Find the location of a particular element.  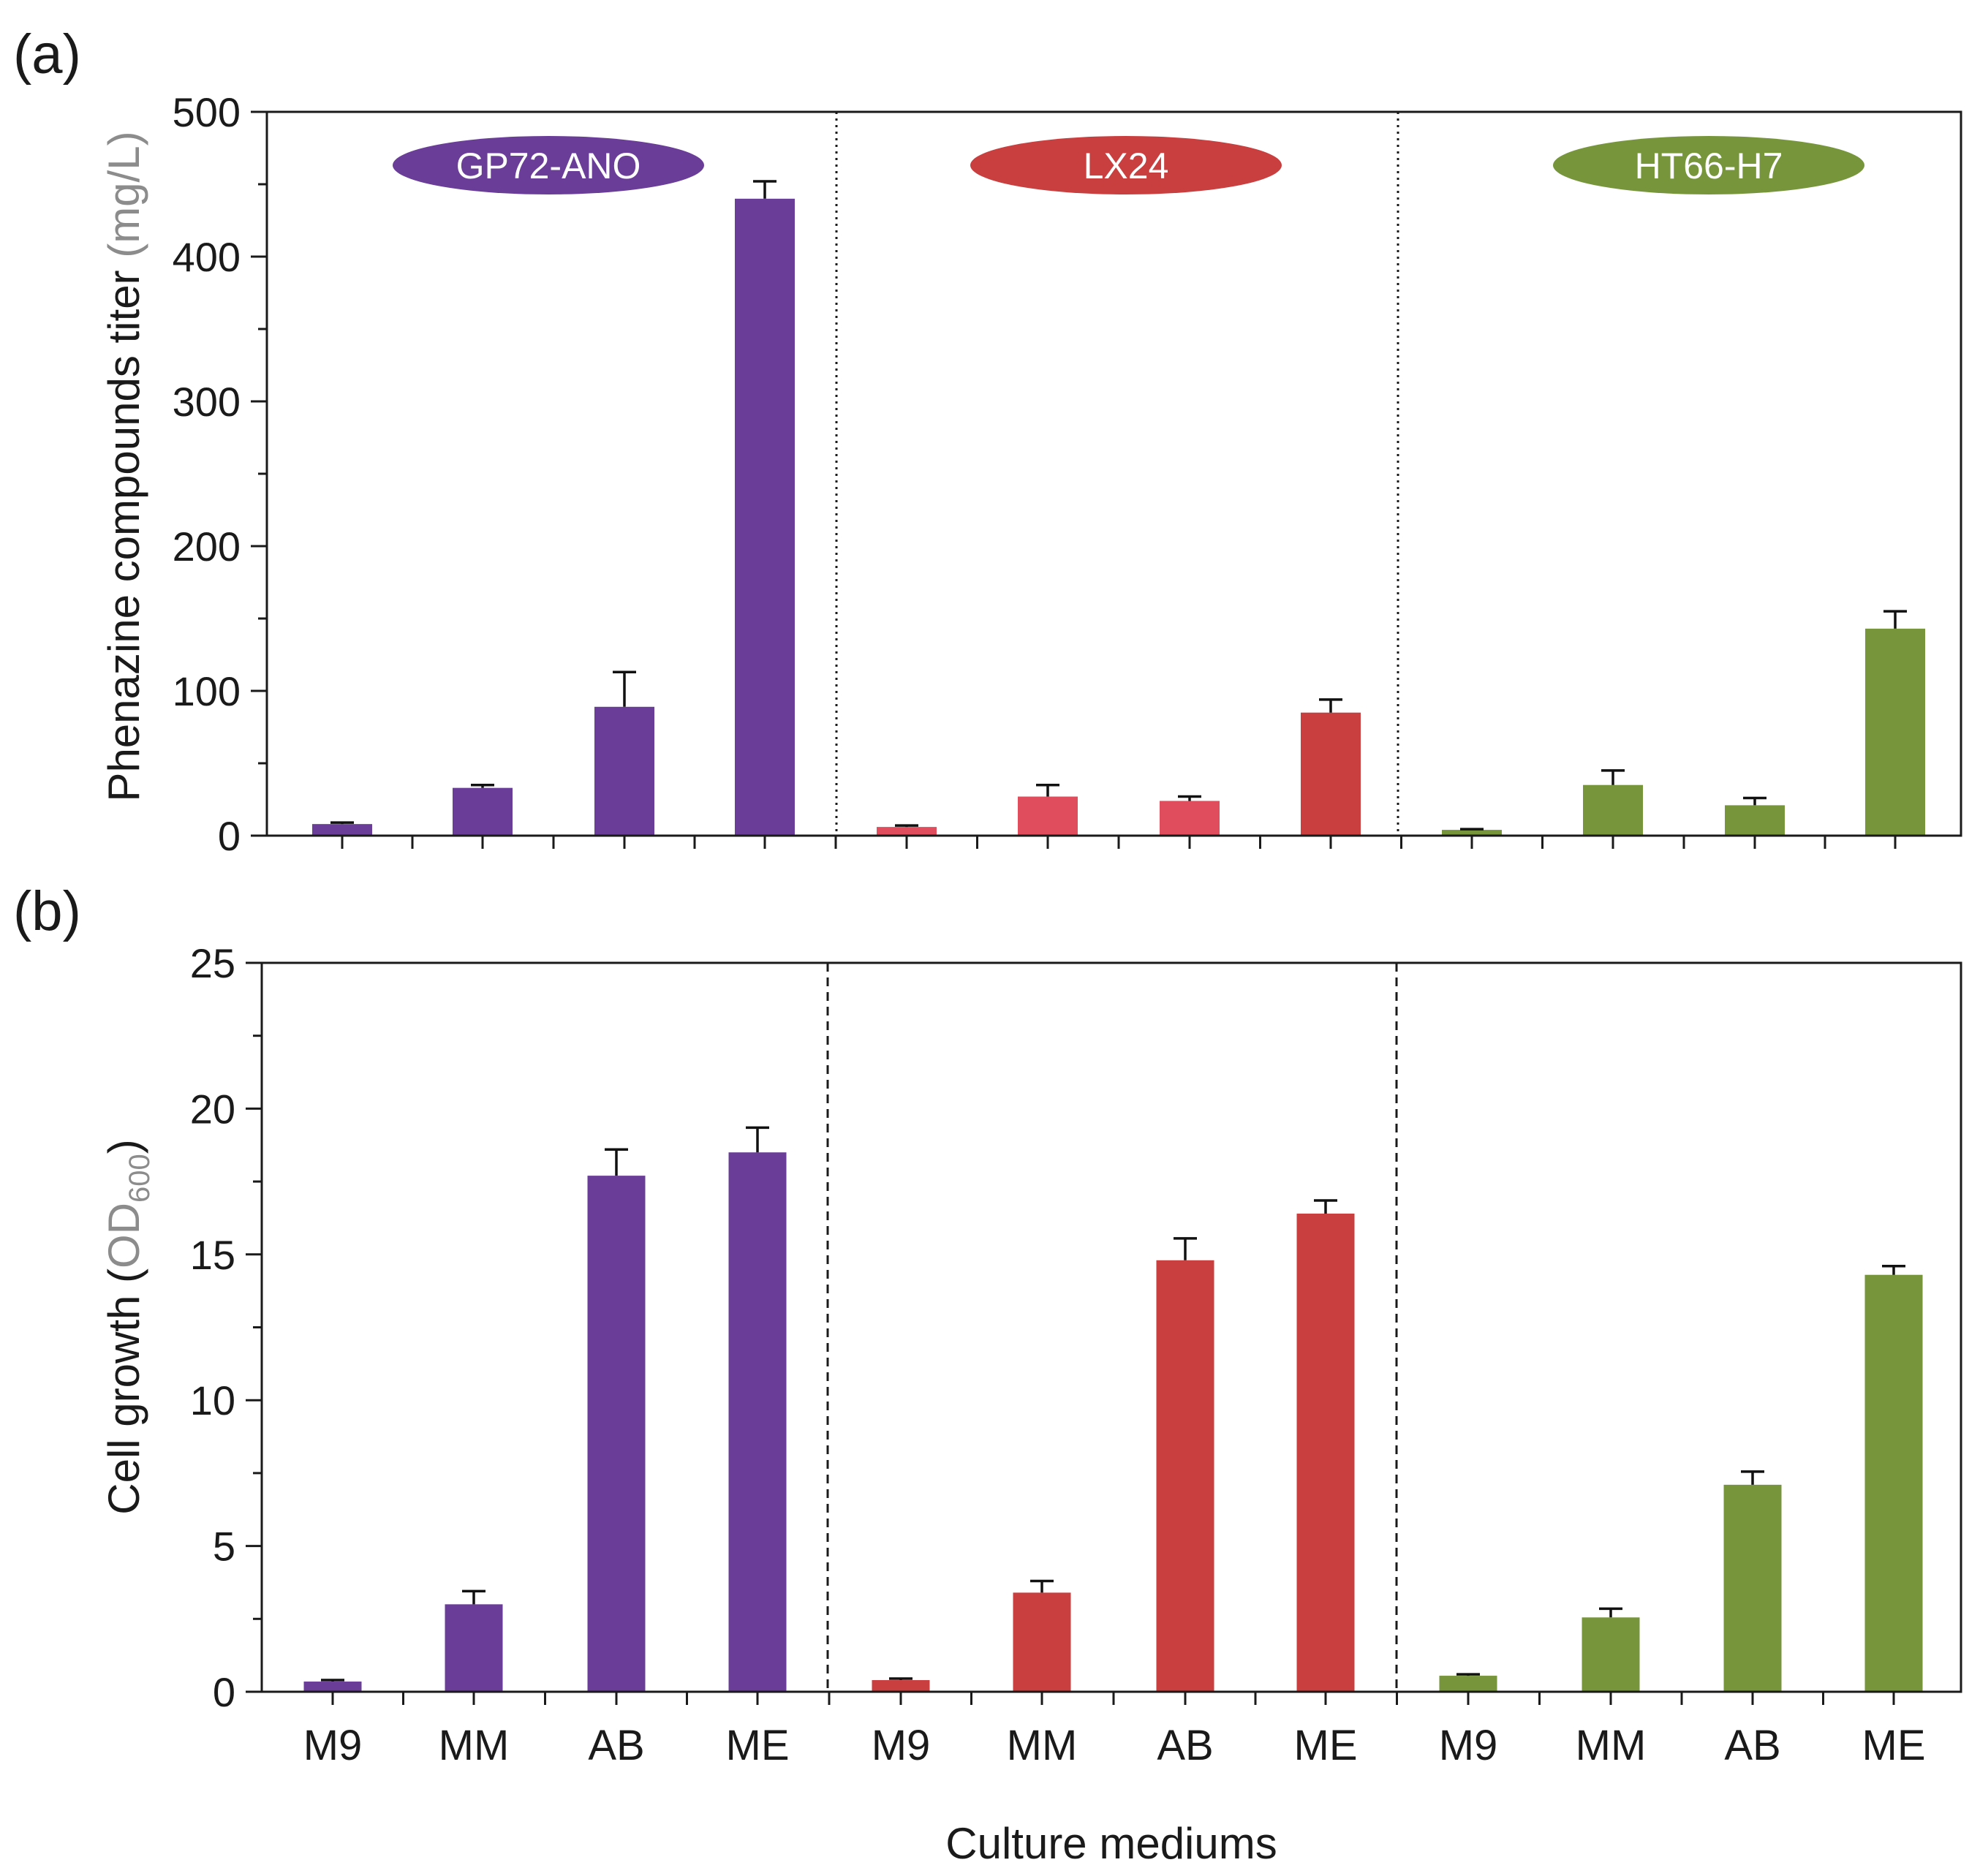

panel-a-strain-labels: GP72-ANO LX24 HT66-H7 is located at coordinates (1128, 165).